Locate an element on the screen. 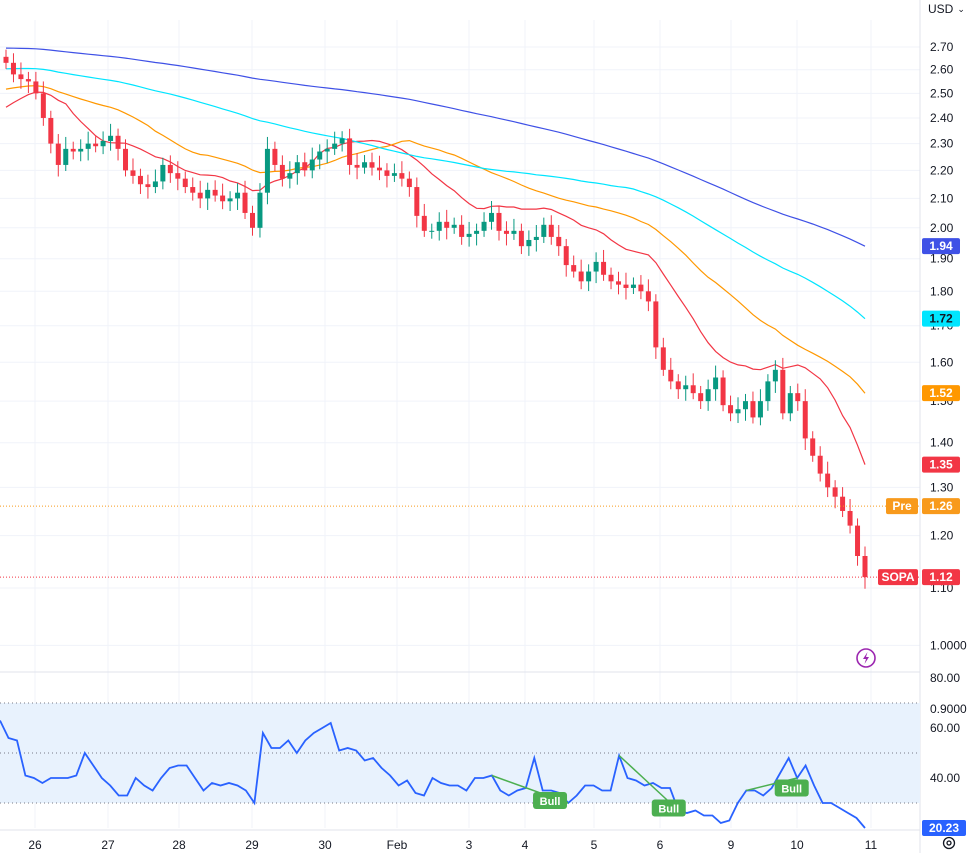 Image resolution: width=972 pixels, height=853 pixels. time-tick-label: 29 is located at coordinates (252, 845).